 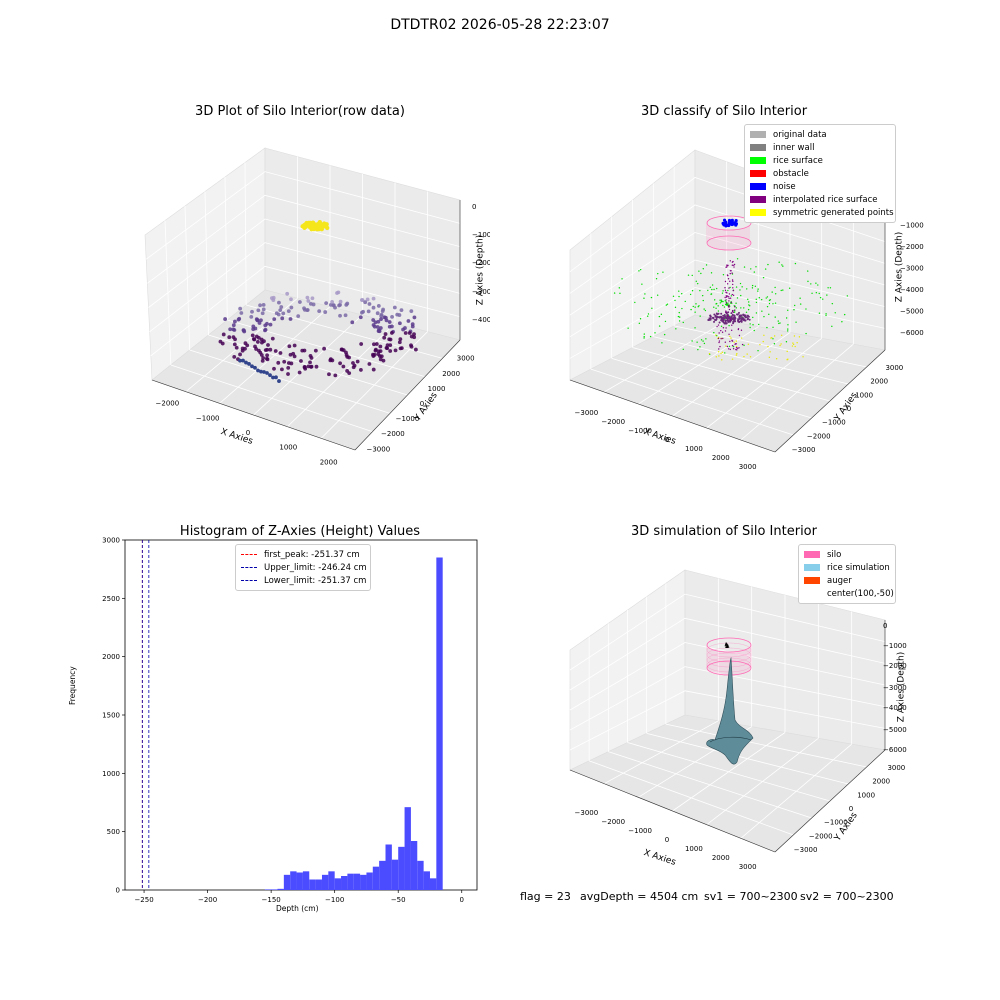 I want to click on x-tick-label: −3000, so click(x=587, y=413).